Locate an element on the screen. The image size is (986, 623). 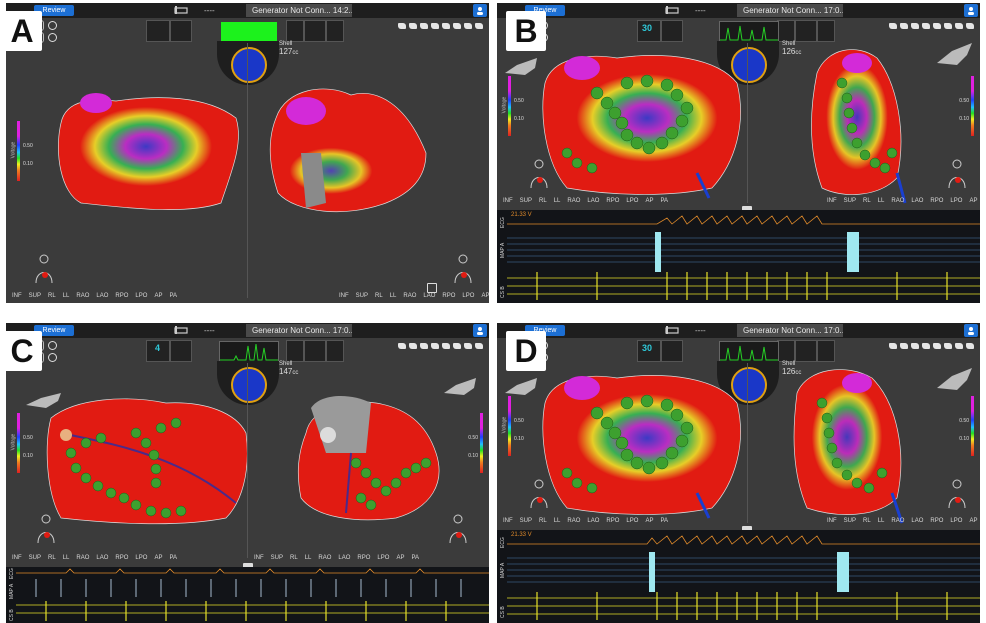
navigation-lens is located at coordinates (248, 383).